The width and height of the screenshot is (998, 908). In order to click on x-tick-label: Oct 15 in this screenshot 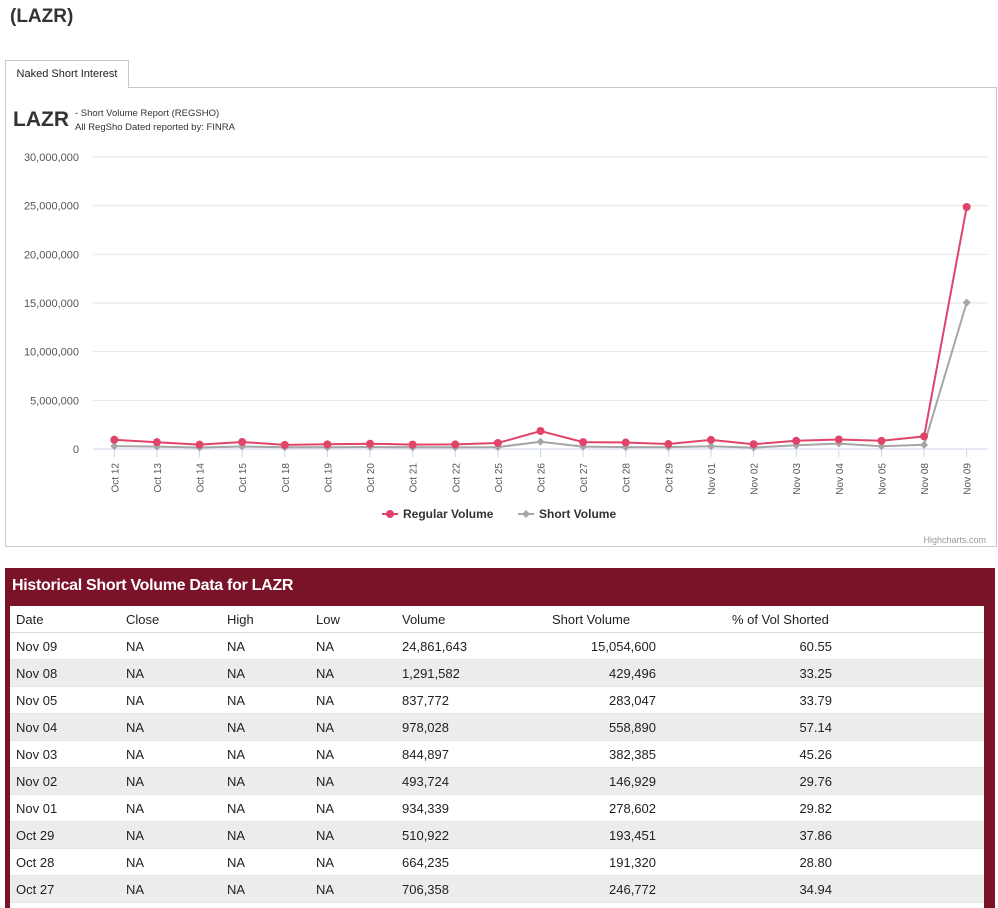, I will do `click(243, 478)`.